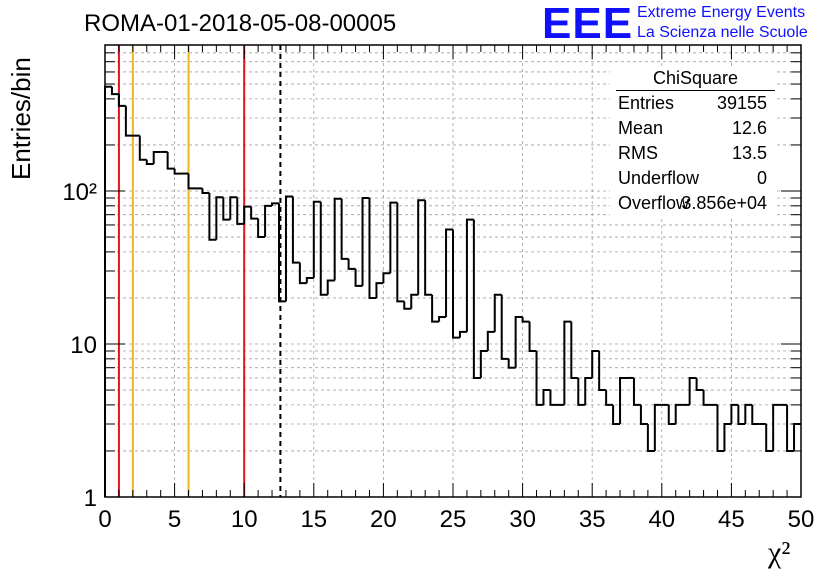 Image resolution: width=836 pixels, height=572 pixels. What do you see at coordinates (779, 552) in the screenshot?
I see `x-axis-label: χ²` at bounding box center [779, 552].